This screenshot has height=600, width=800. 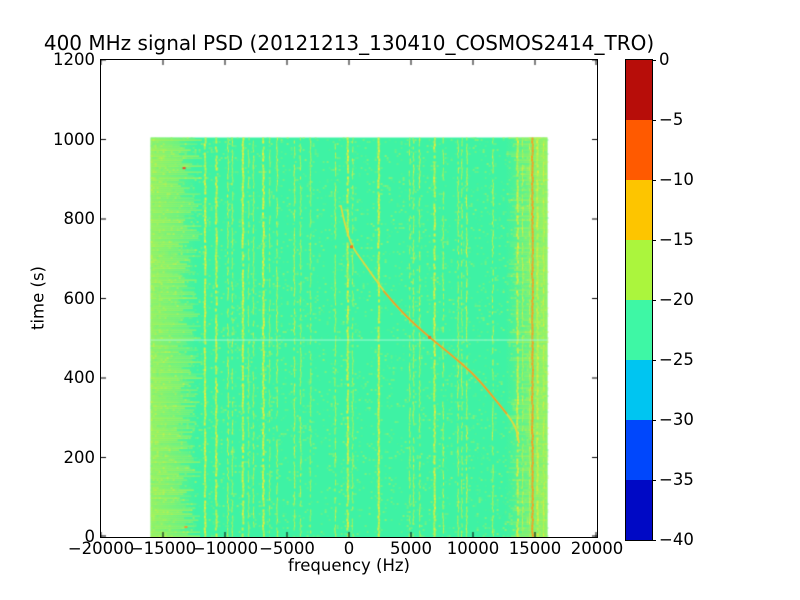 I want to click on colorbar-tick-label: −20, so click(x=676, y=299).